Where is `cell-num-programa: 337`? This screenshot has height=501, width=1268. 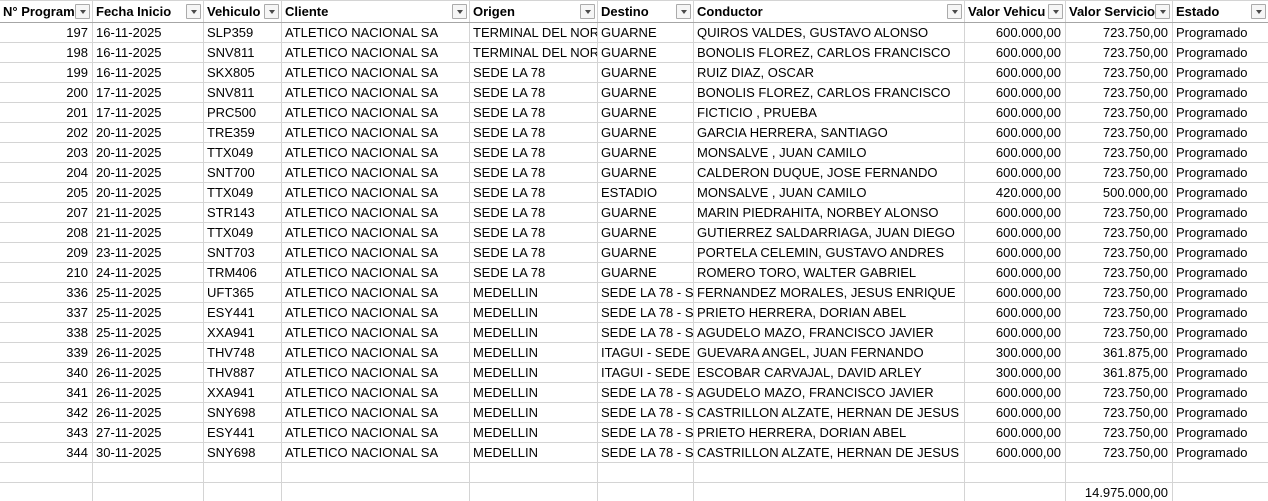
cell-num-programa: 337 is located at coordinates (46, 312).